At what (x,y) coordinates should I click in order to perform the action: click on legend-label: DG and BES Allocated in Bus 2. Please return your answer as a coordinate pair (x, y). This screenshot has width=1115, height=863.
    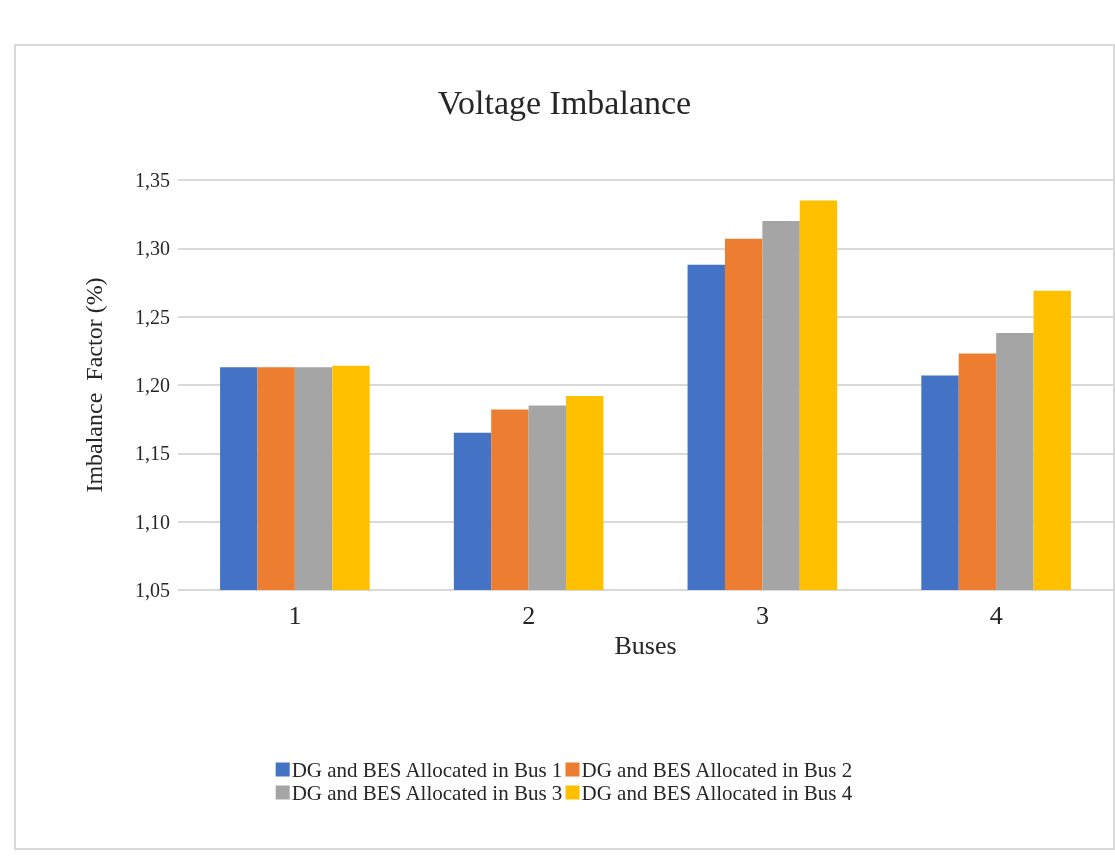
    Looking at the image, I should click on (717, 769).